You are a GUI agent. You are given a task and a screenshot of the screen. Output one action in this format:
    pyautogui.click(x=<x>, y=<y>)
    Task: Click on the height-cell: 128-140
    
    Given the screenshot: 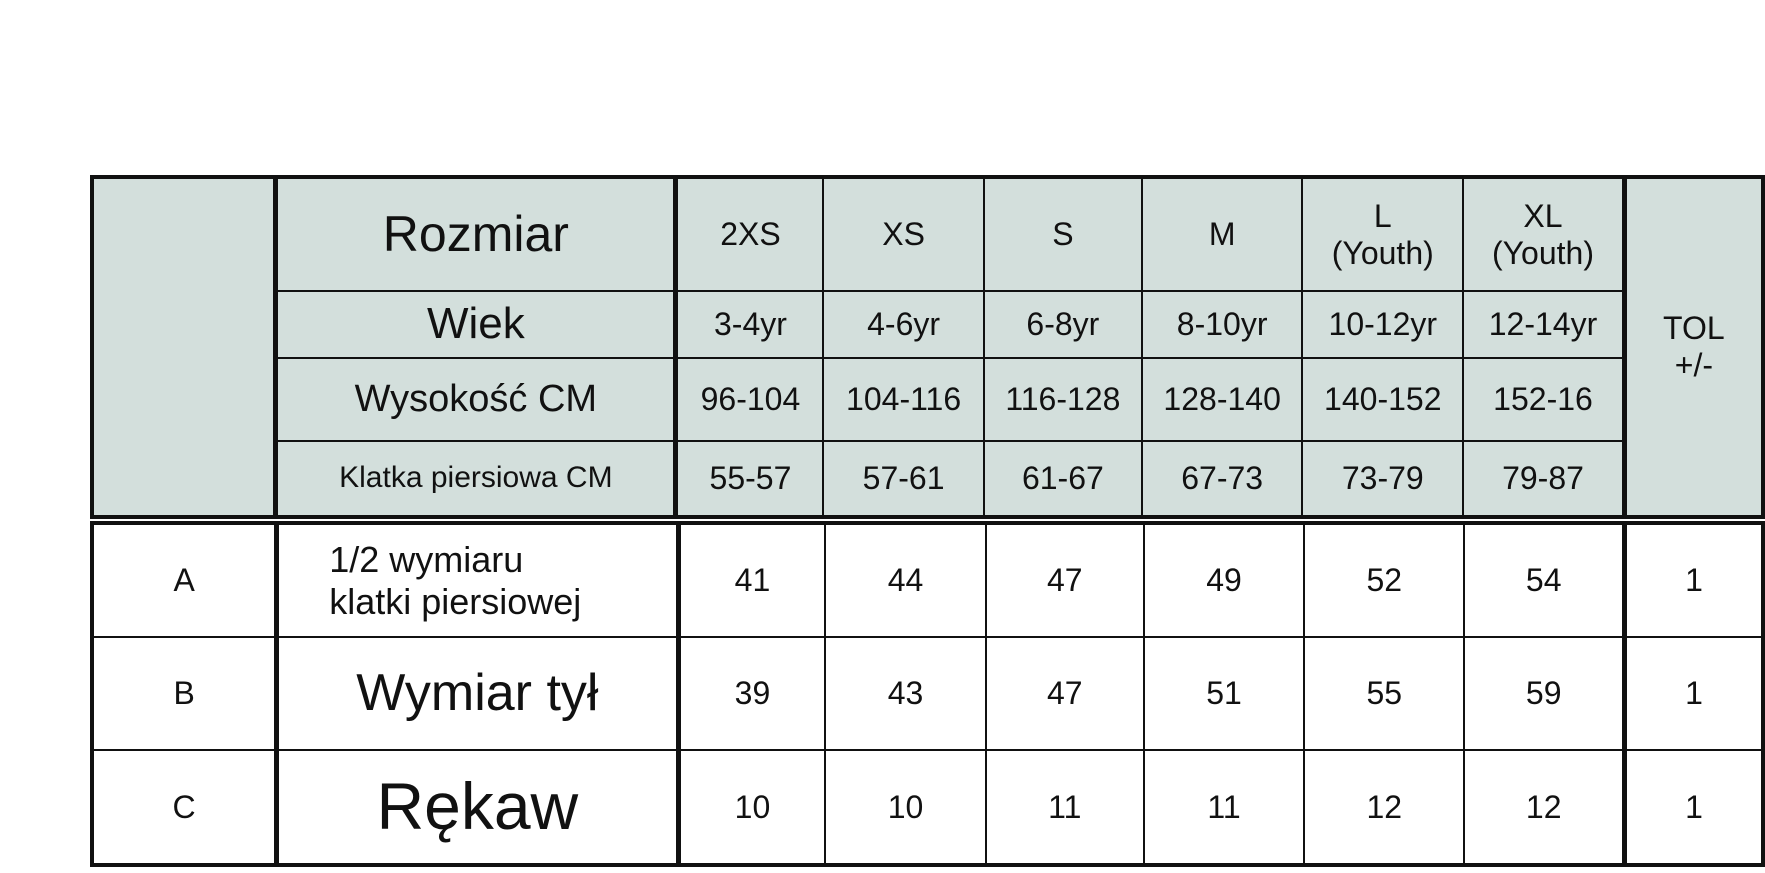 What is the action you would take?
    pyautogui.click(x=1222, y=399)
    